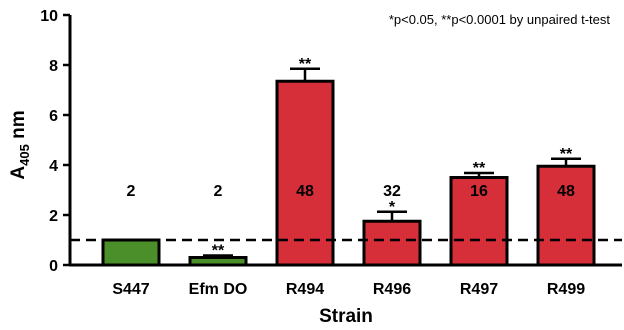 This screenshot has height=330, width=624. What do you see at coordinates (53, 116) in the screenshot?
I see `y-tick-label: 6` at bounding box center [53, 116].